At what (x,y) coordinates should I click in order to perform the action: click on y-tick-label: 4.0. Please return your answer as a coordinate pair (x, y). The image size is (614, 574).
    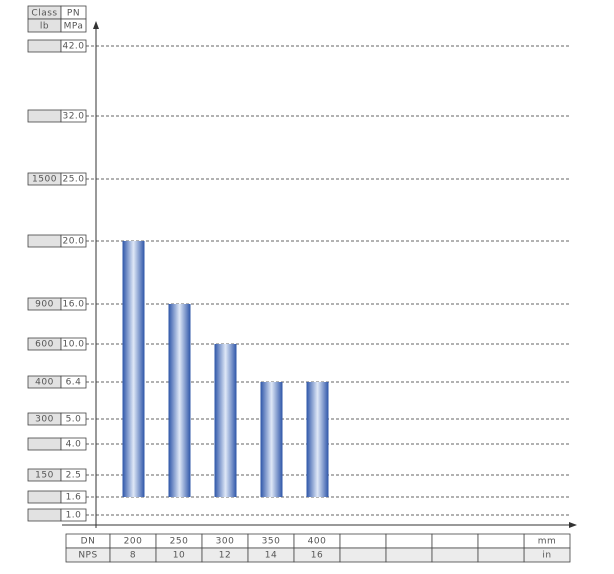
    Looking at the image, I should click on (74, 445).